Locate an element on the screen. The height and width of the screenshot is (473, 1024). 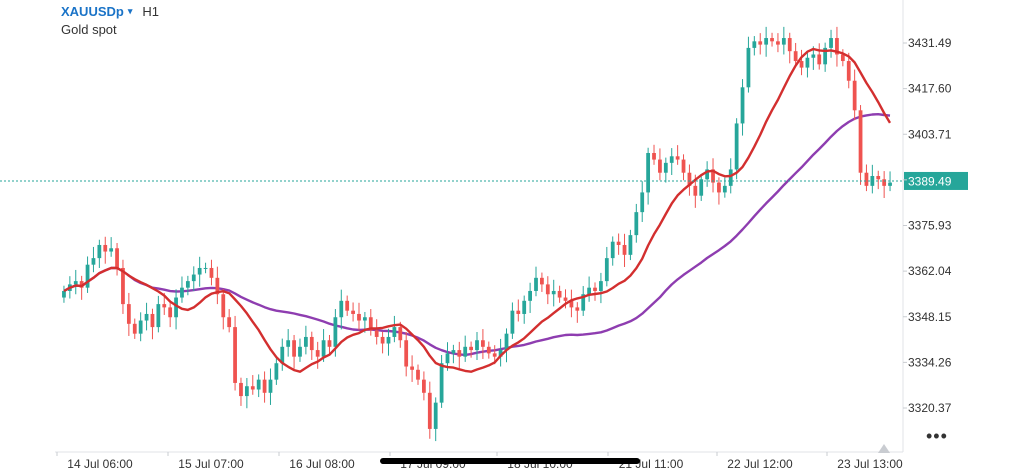
y-tick-label: 3320.37 is located at coordinates (930, 408).